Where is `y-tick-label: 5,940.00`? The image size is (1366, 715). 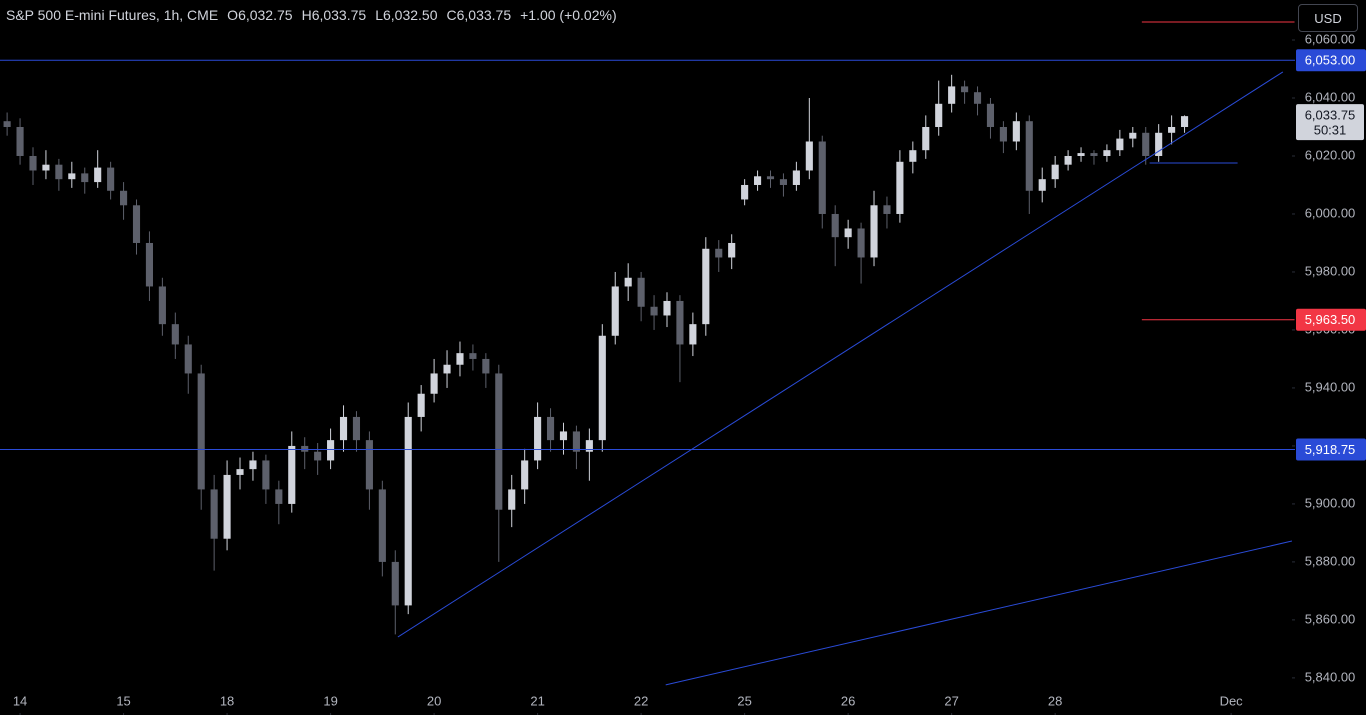 y-tick-label: 5,940.00 is located at coordinates (1330, 386).